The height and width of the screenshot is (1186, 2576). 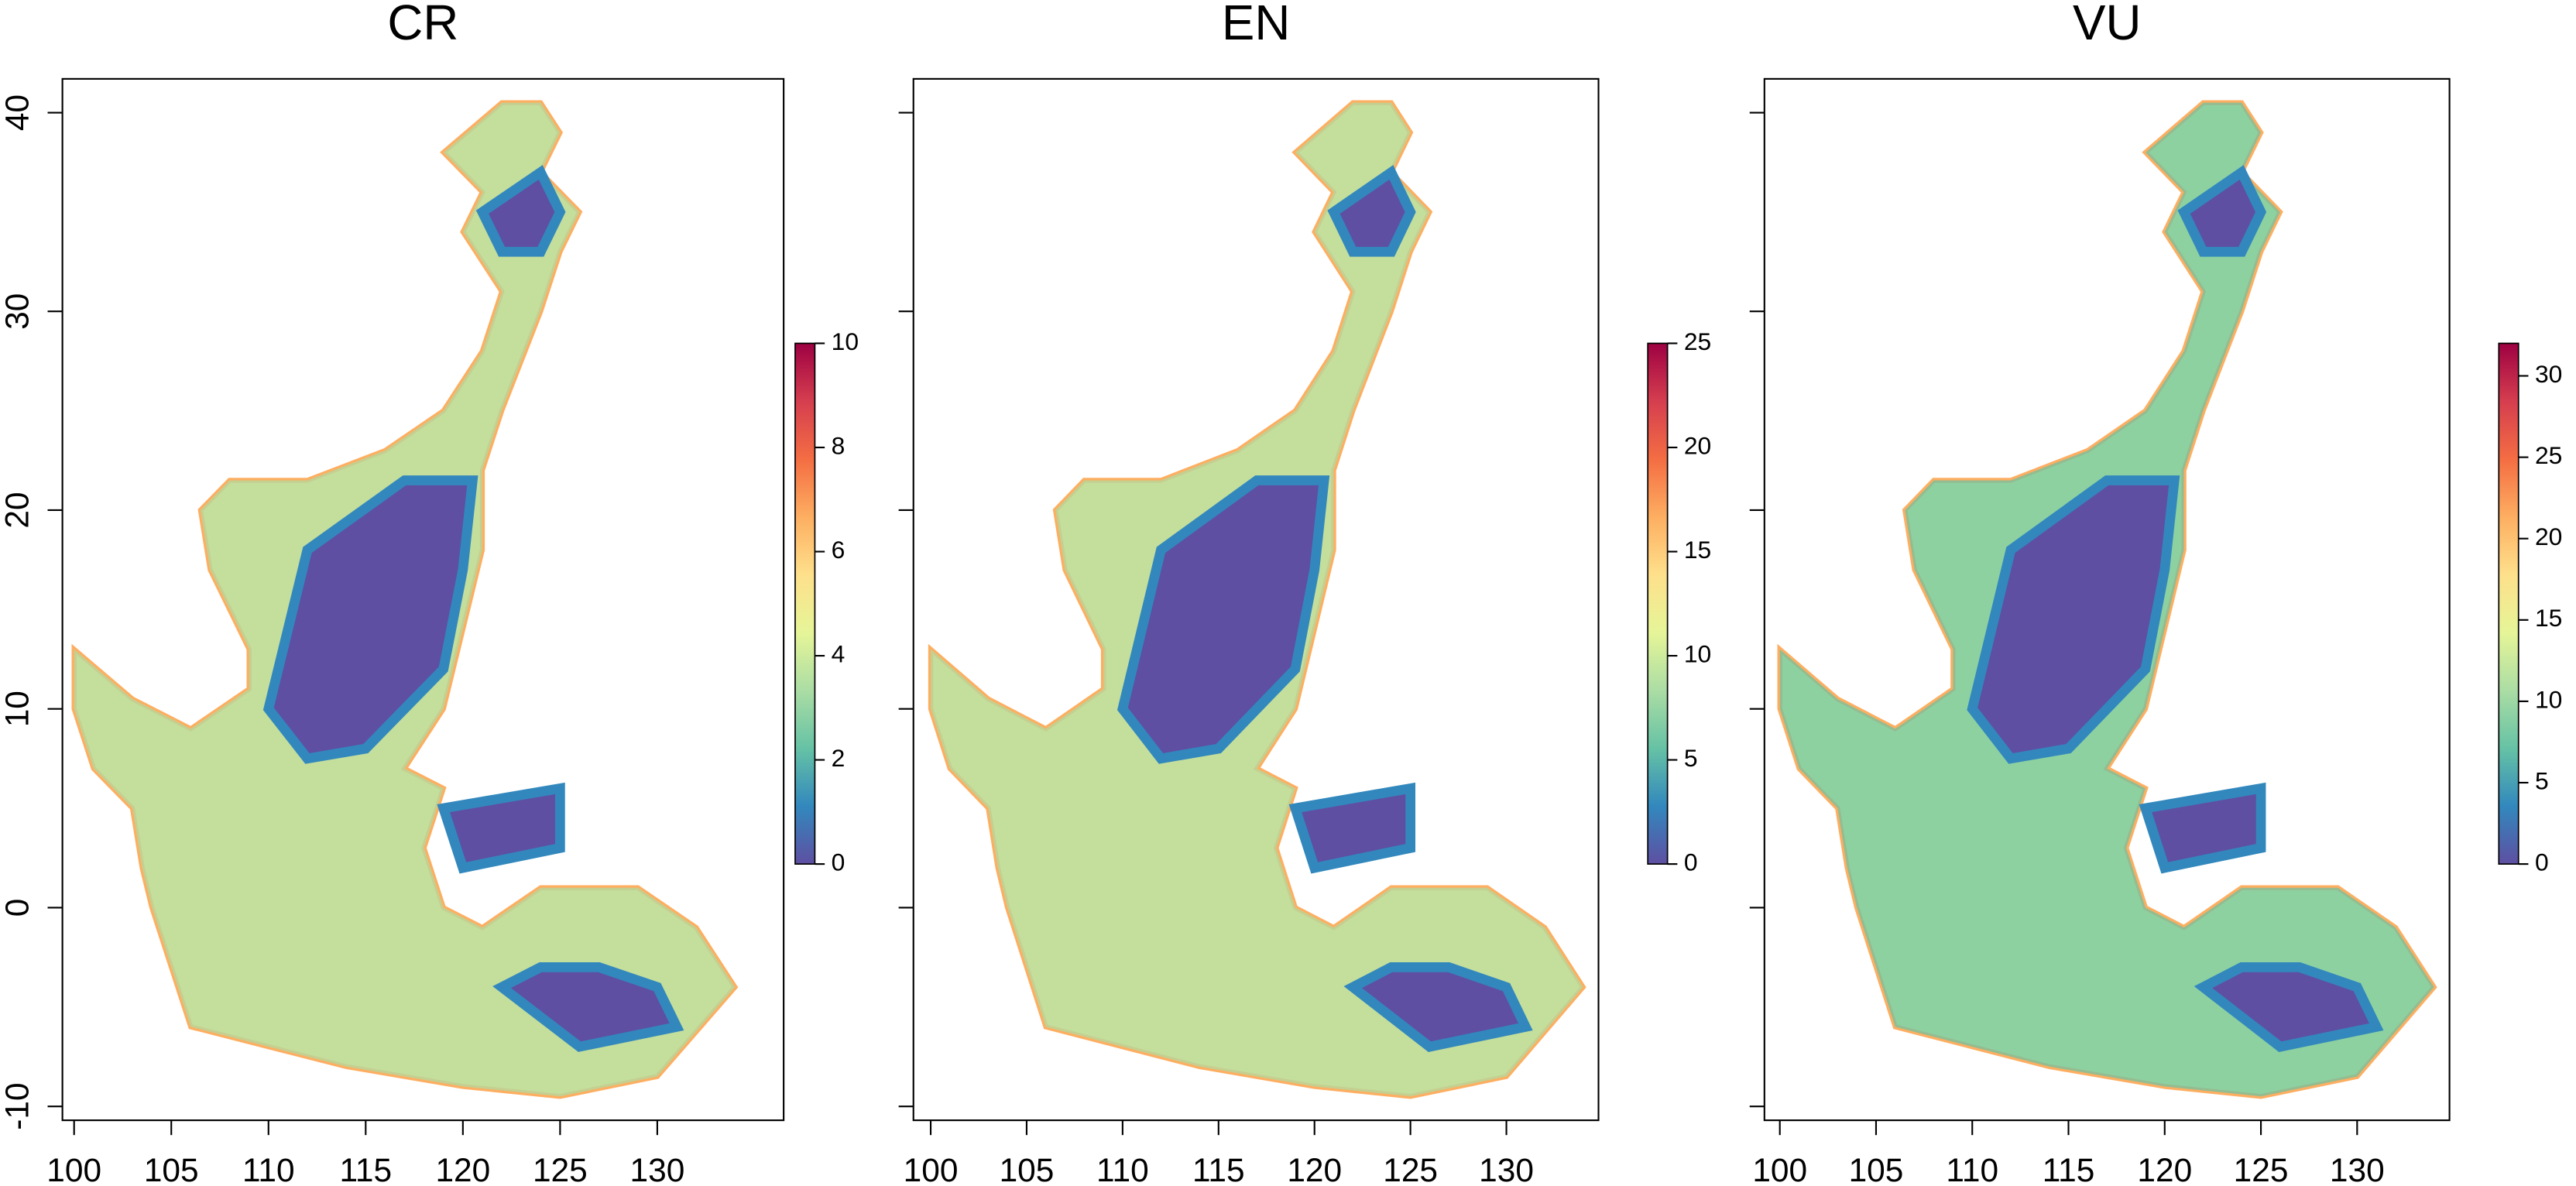 I want to click on panel-title: EN, so click(x=1256, y=25).